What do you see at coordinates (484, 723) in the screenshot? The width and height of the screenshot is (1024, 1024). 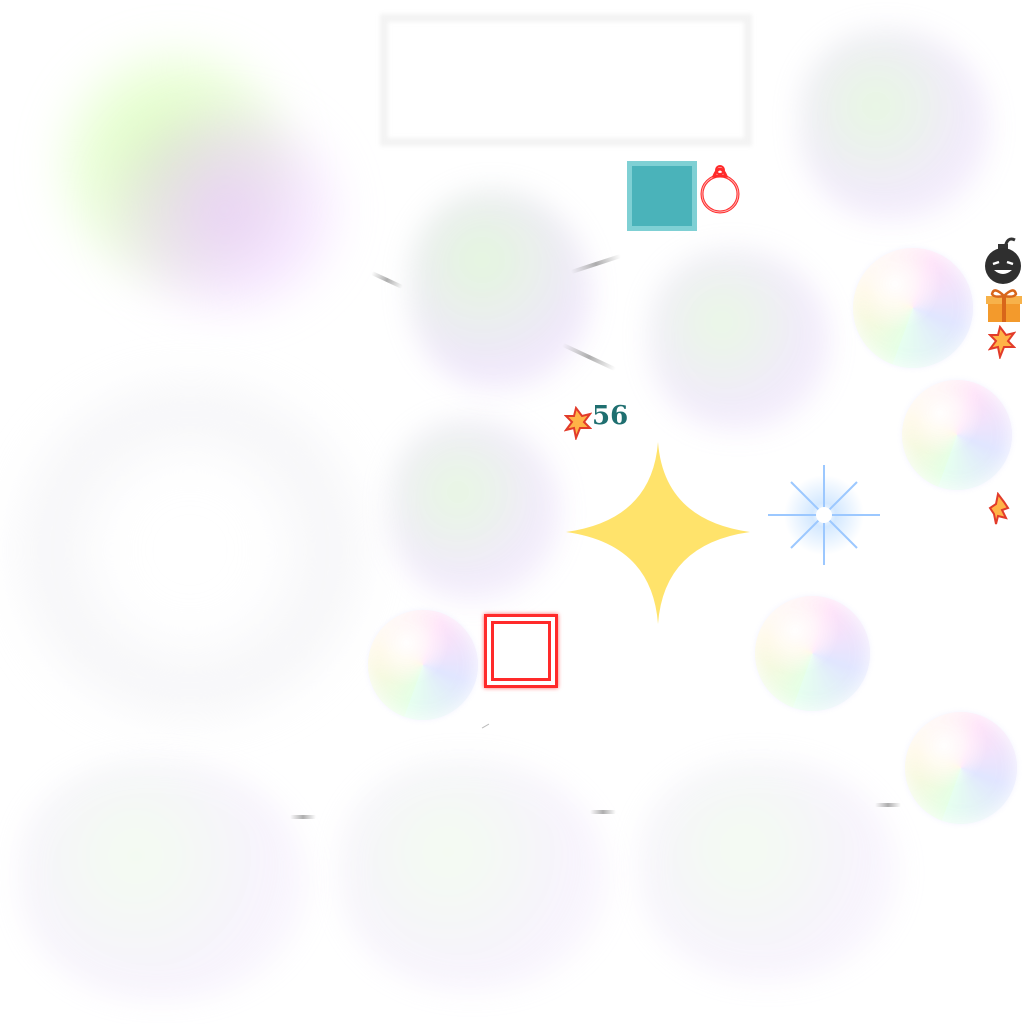 I see `small-mark` at bounding box center [484, 723].